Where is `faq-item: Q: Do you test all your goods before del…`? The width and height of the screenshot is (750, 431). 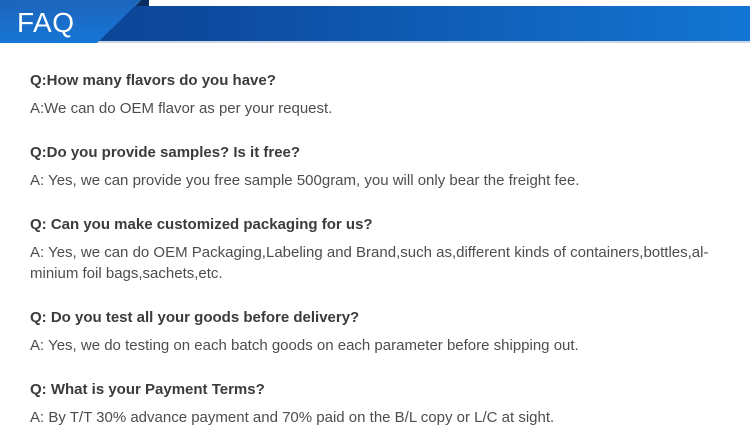
faq-item: Q: Do you test all your goods before del… is located at coordinates (376, 331).